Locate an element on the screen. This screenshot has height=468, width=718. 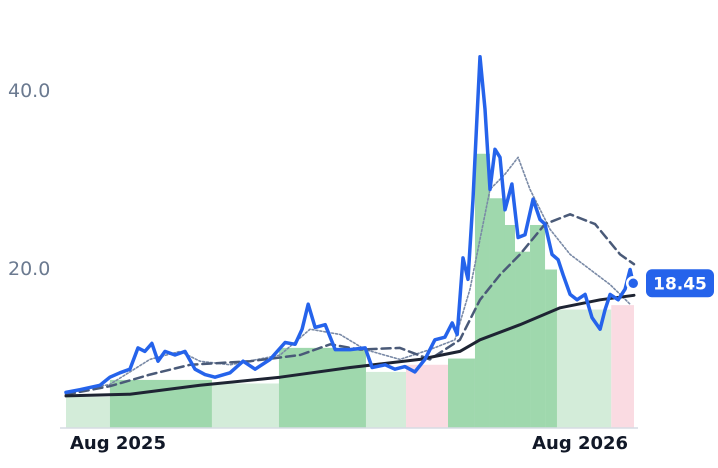
last-price-badge is located at coordinates (680, 283).